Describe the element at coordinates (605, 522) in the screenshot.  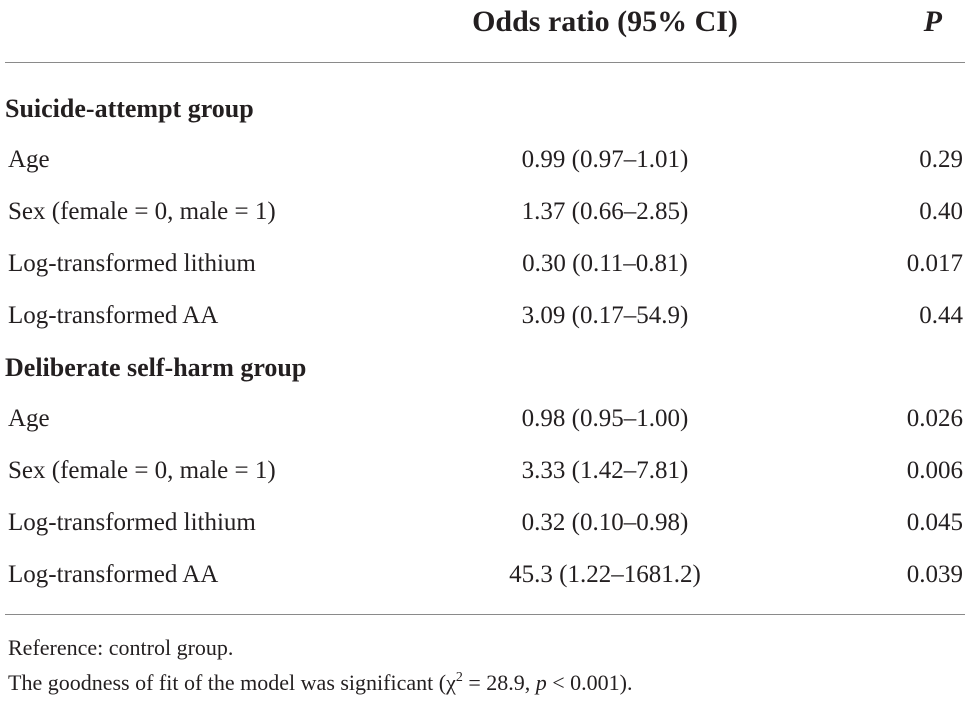
I see `odds-ratio-cell: 0.32 (0.10–0.98)` at that location.